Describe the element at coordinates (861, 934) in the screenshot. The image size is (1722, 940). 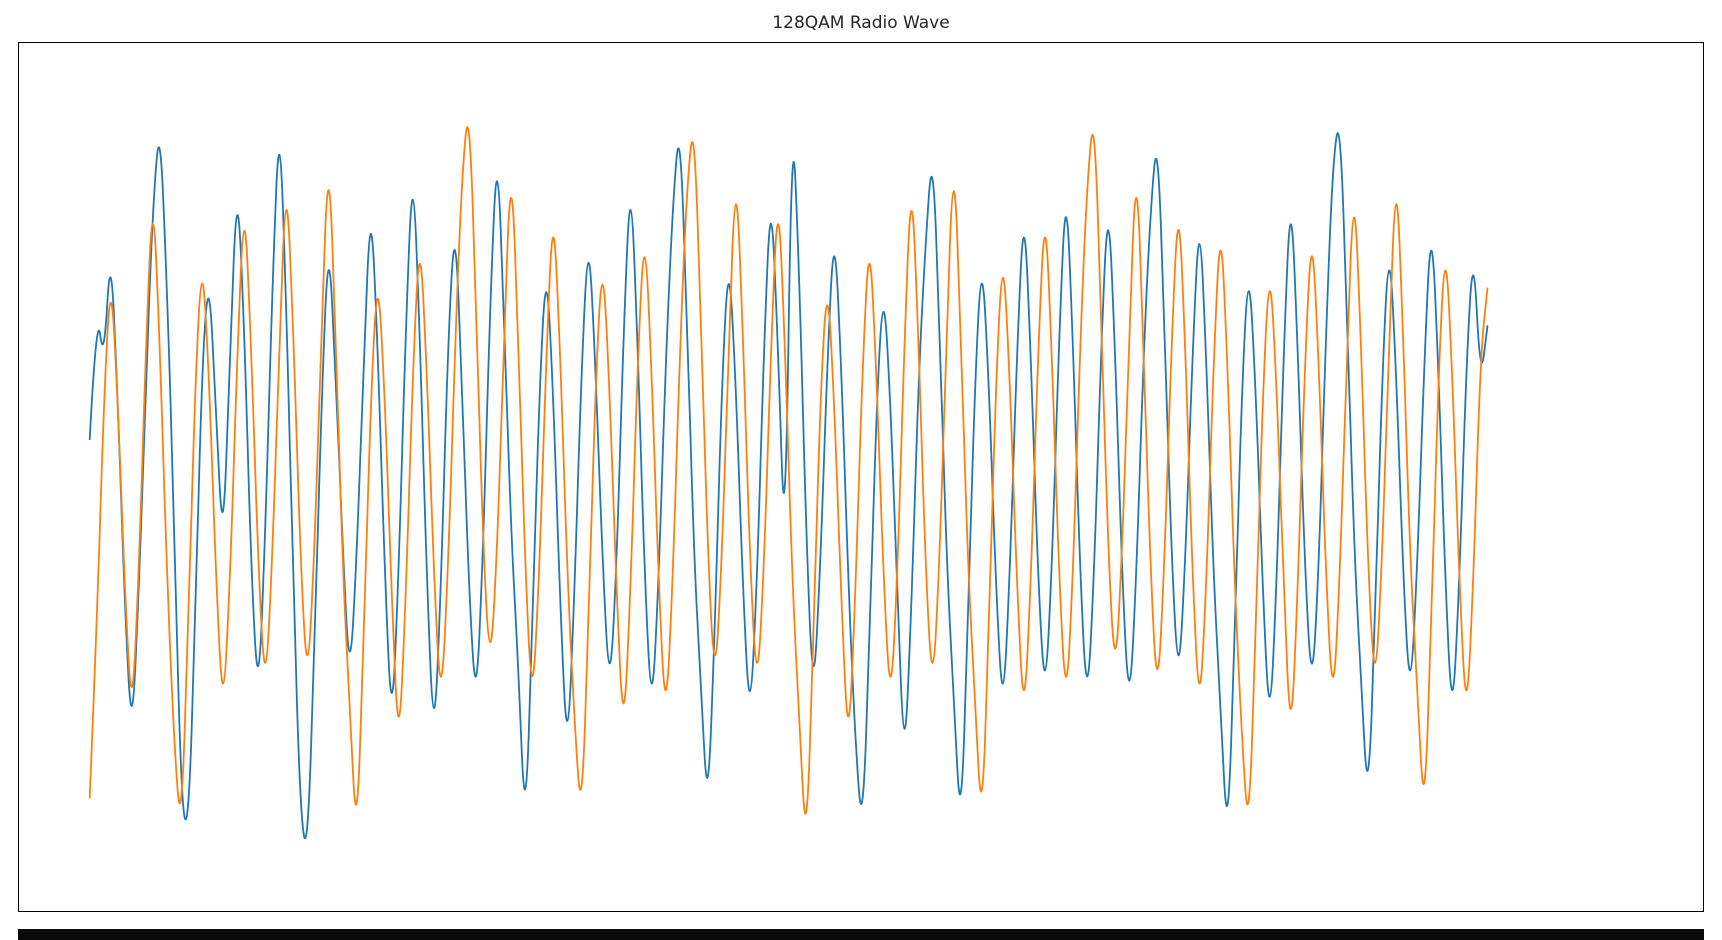
I see `x-axis-tick-band` at that location.